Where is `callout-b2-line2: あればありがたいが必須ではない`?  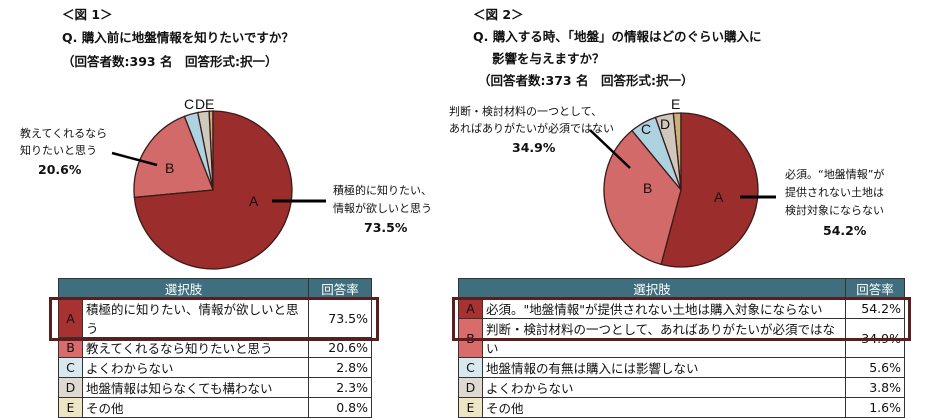
callout-b2-line2: あればありがたいが必須ではない is located at coordinates (531, 128).